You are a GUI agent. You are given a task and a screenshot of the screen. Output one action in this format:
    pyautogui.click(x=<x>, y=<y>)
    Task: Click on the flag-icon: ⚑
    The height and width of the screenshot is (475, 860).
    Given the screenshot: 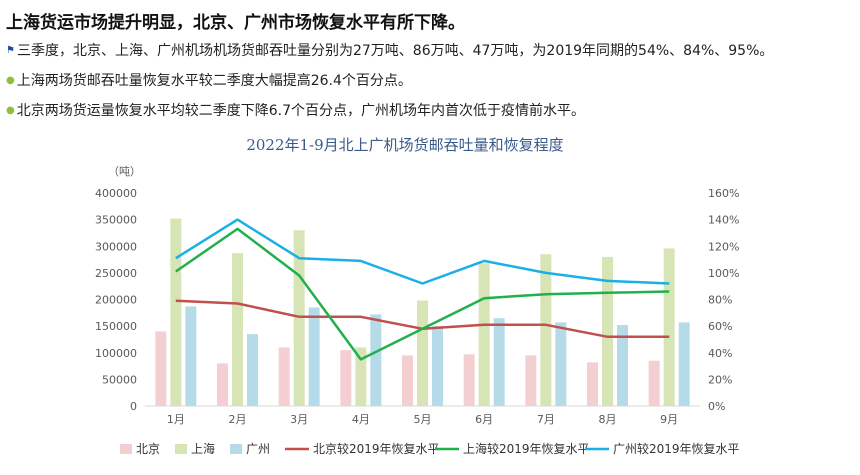 What is the action you would take?
    pyautogui.click(x=10, y=50)
    